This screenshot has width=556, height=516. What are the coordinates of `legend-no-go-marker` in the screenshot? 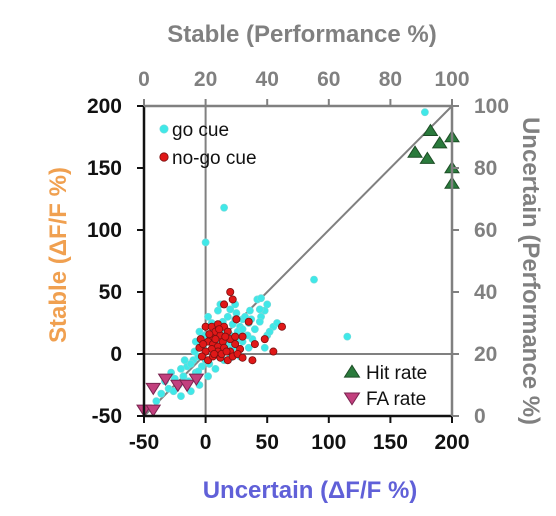 It's located at (164, 157).